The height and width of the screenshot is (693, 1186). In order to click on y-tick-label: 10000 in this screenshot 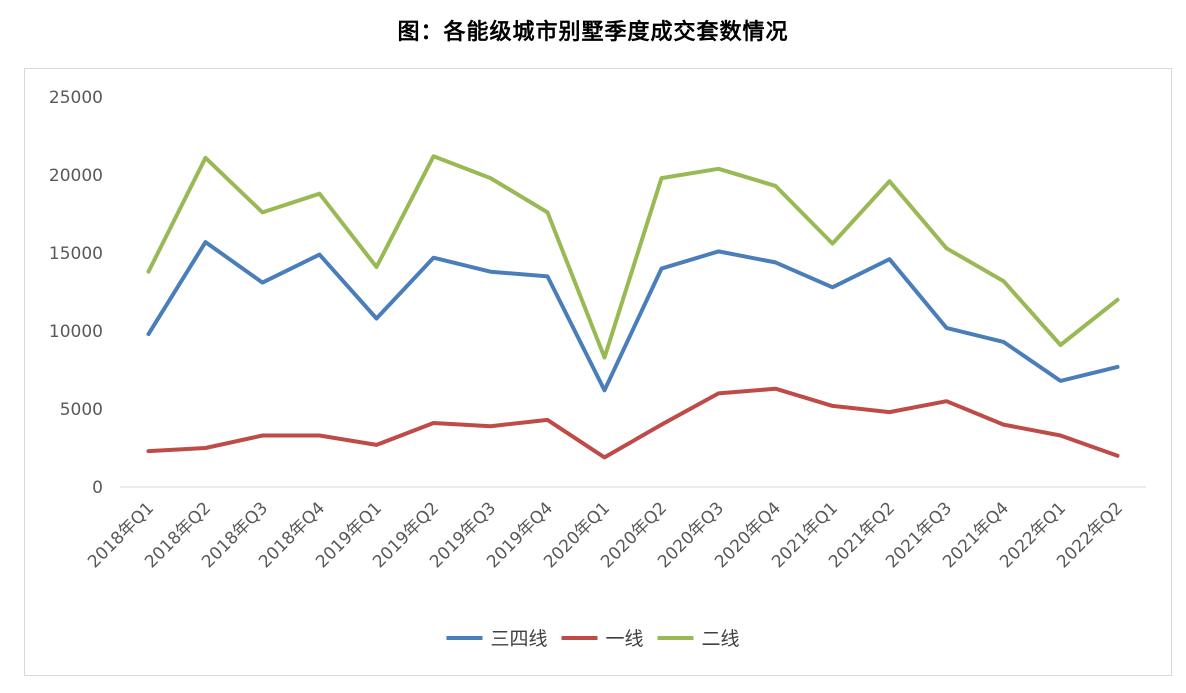, I will do `click(76, 332)`.